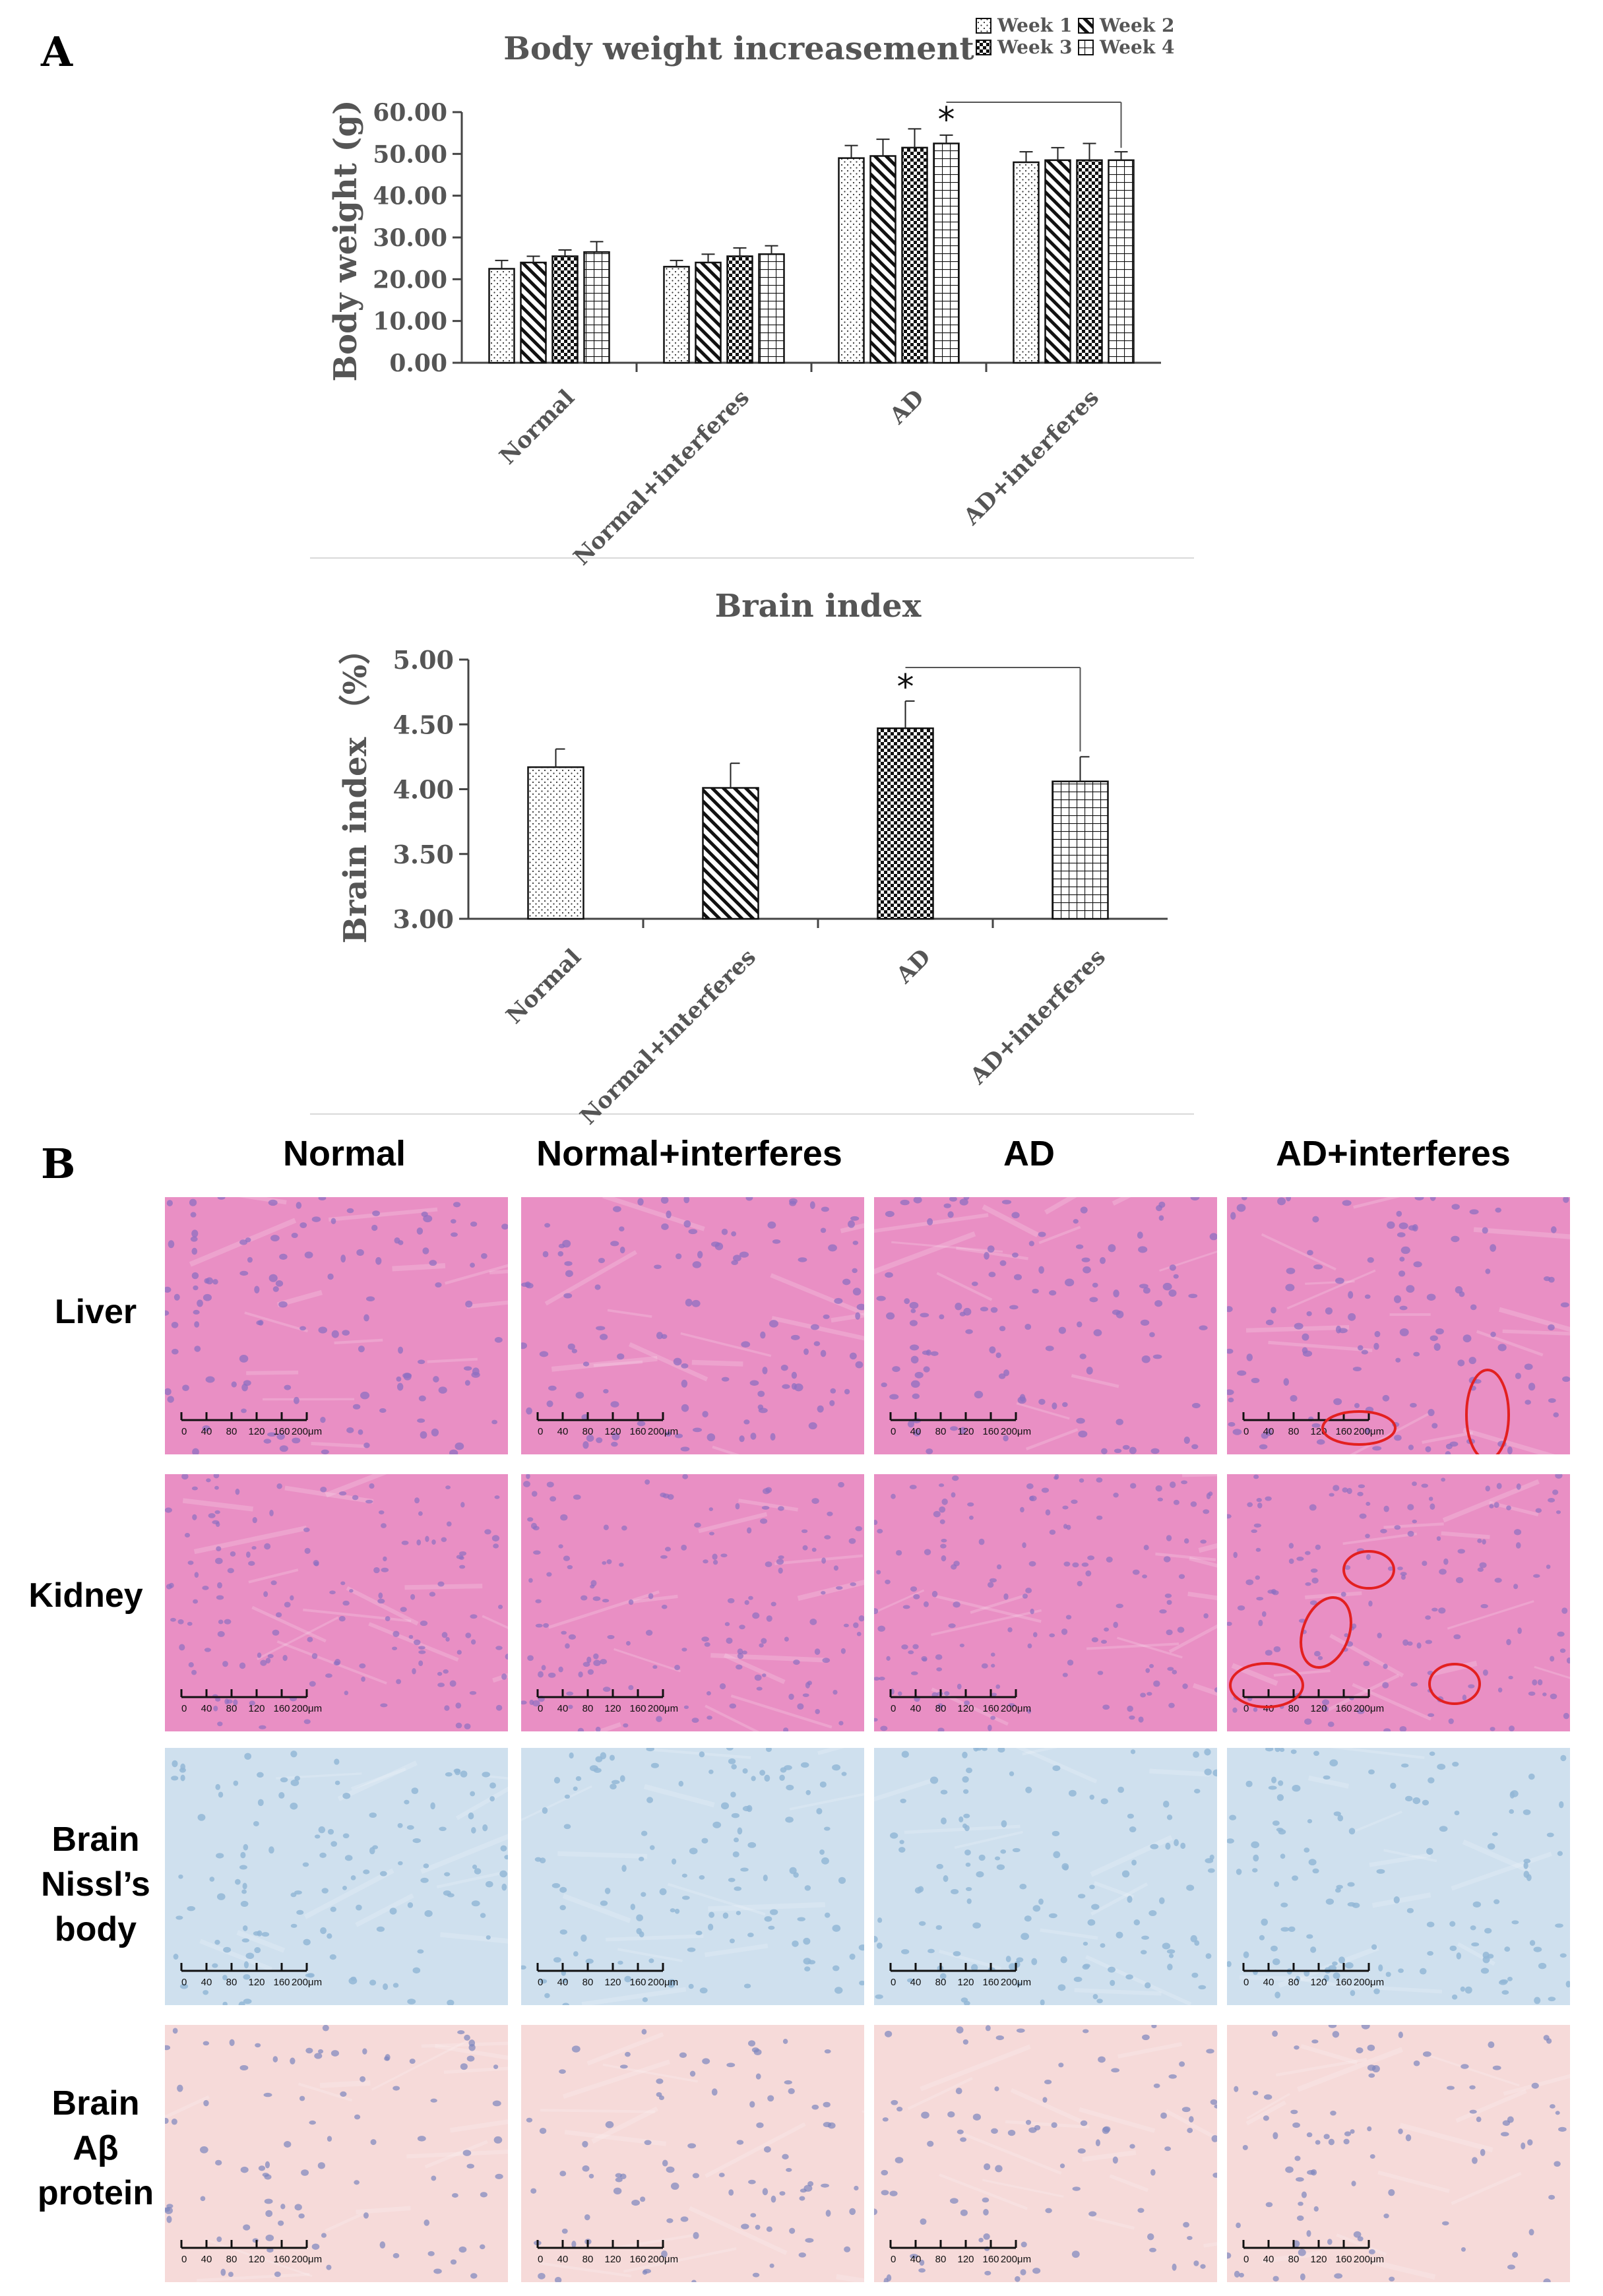 This screenshot has height=2296, width=1603. What do you see at coordinates (692, 2153) in the screenshot?
I see `histology-image-brain-abeta-2: 0 40 80 120 160 200μm` at bounding box center [692, 2153].